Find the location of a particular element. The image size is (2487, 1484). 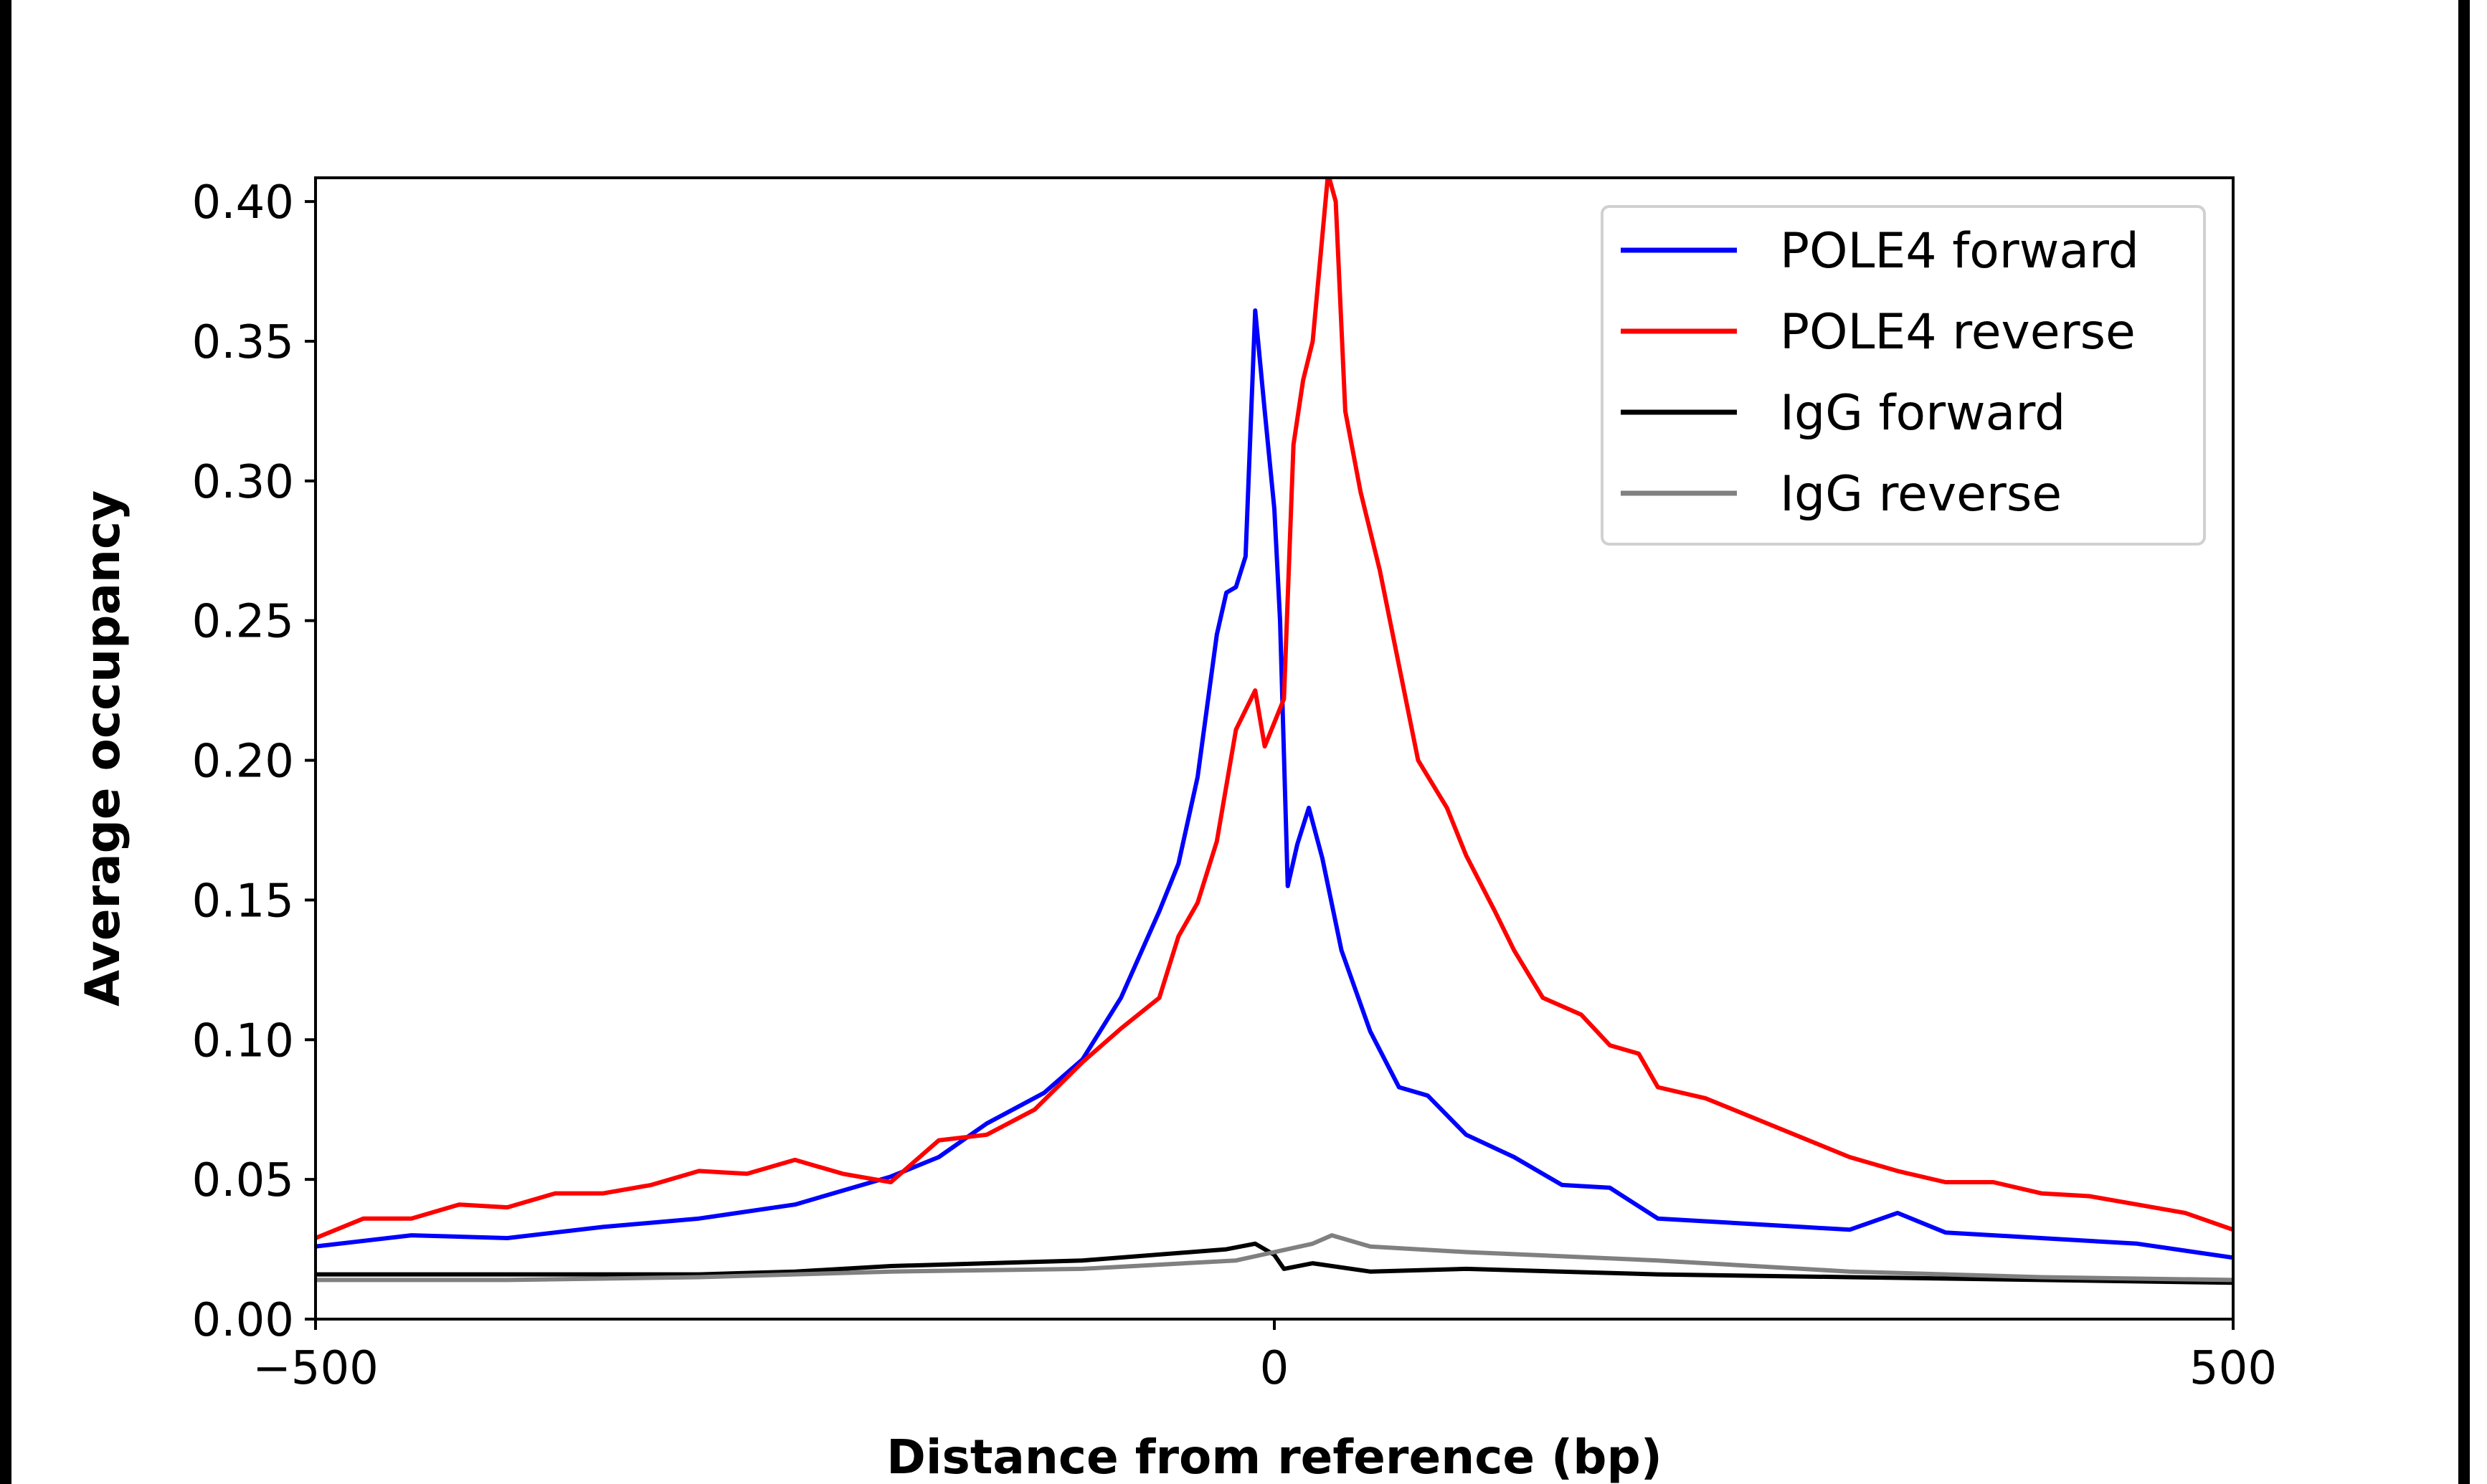

x-tick-label: 500 is located at coordinates (2233, 1368).